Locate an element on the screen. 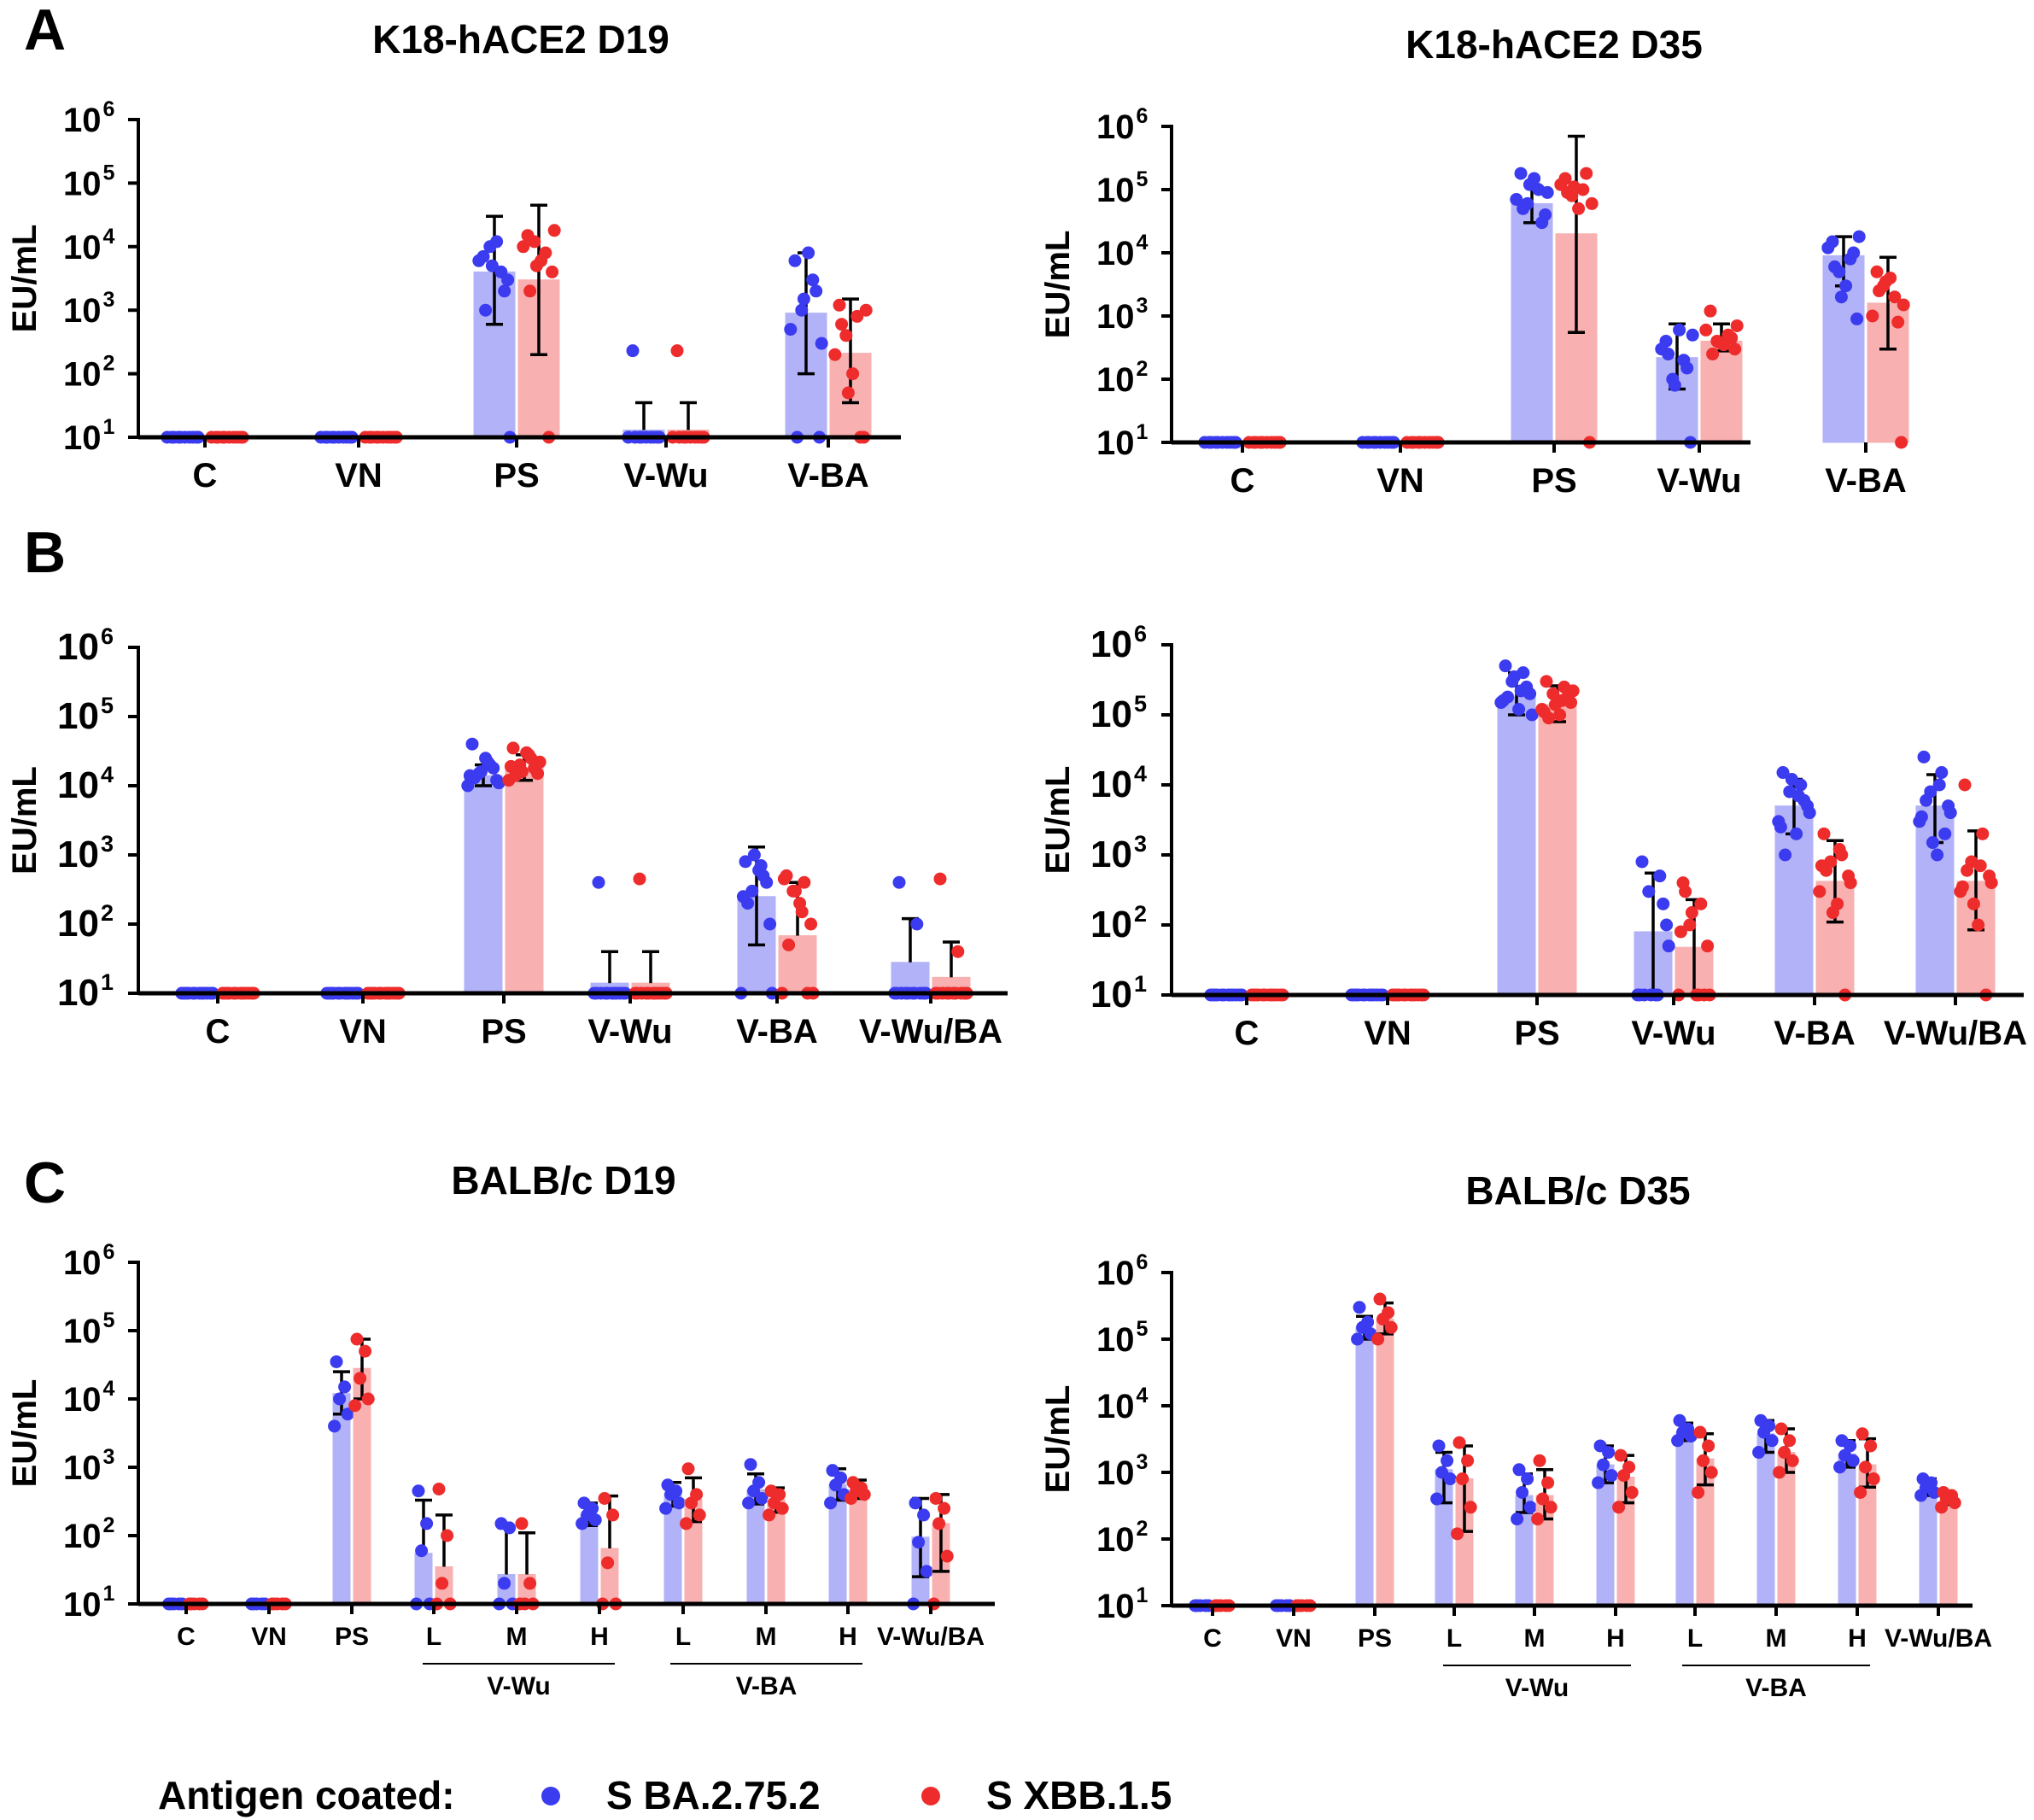  y-tick-exponent: 3 is located at coordinates (109, 300).